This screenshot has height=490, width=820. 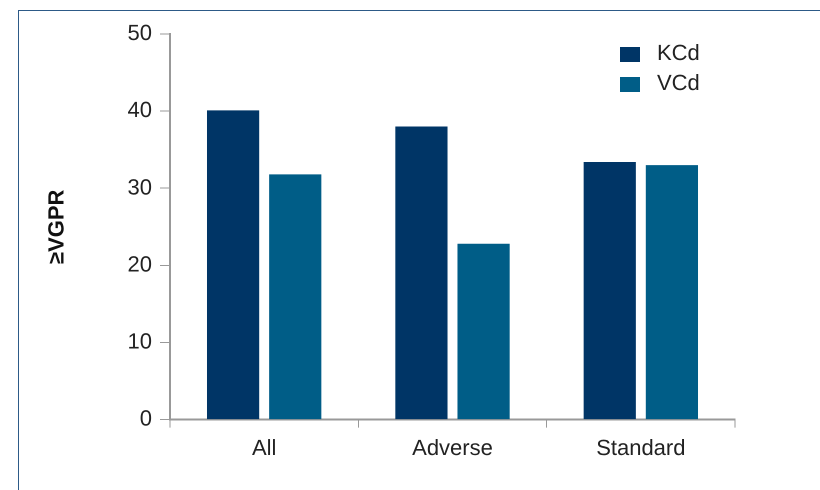 What do you see at coordinates (678, 83) in the screenshot?
I see `legend-label: VCd` at bounding box center [678, 83].